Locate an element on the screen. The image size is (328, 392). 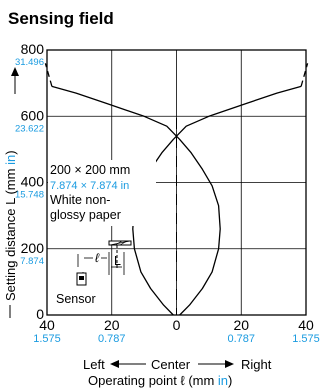
right-arrowhead is located at coordinates (229, 364).